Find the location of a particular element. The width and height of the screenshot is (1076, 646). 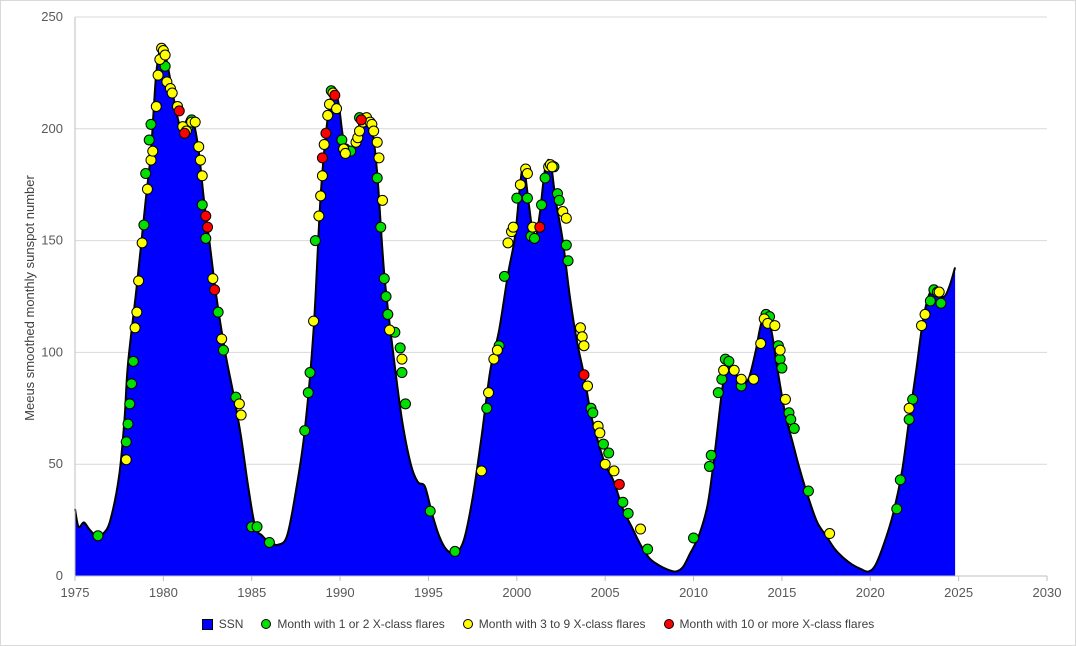

y-tick-label: 0 is located at coordinates (59, 575).